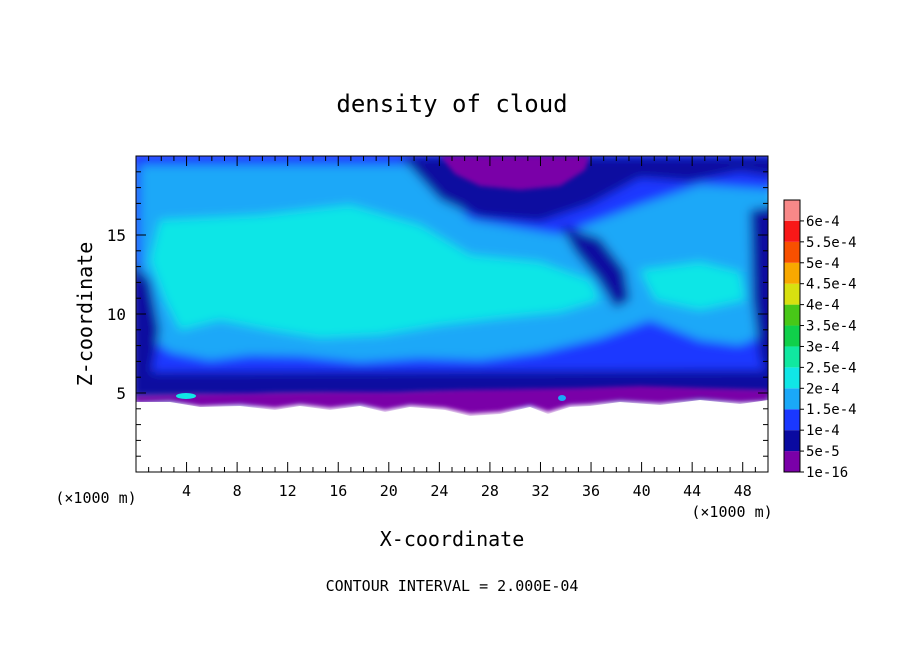 The width and height of the screenshot is (904, 654). I want to click on purple-top-patch, so click(515, 173).